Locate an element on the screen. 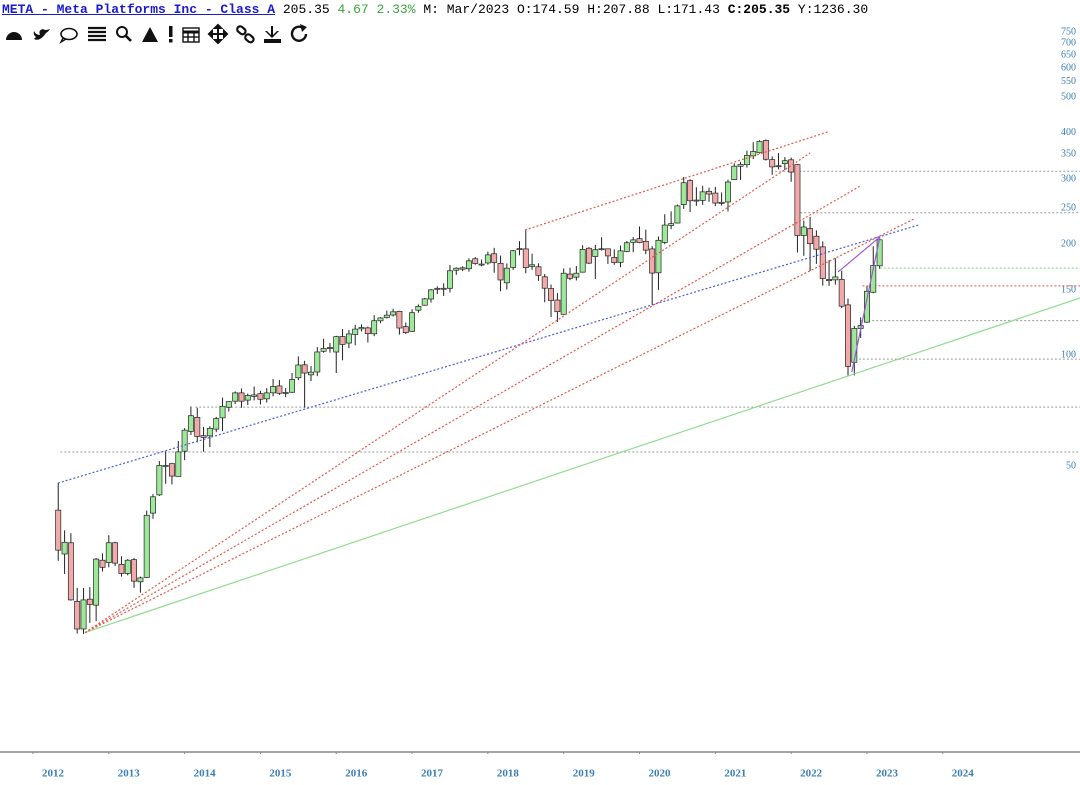 The height and width of the screenshot is (785, 1080). field-value: 174.59 is located at coordinates (556, 9).